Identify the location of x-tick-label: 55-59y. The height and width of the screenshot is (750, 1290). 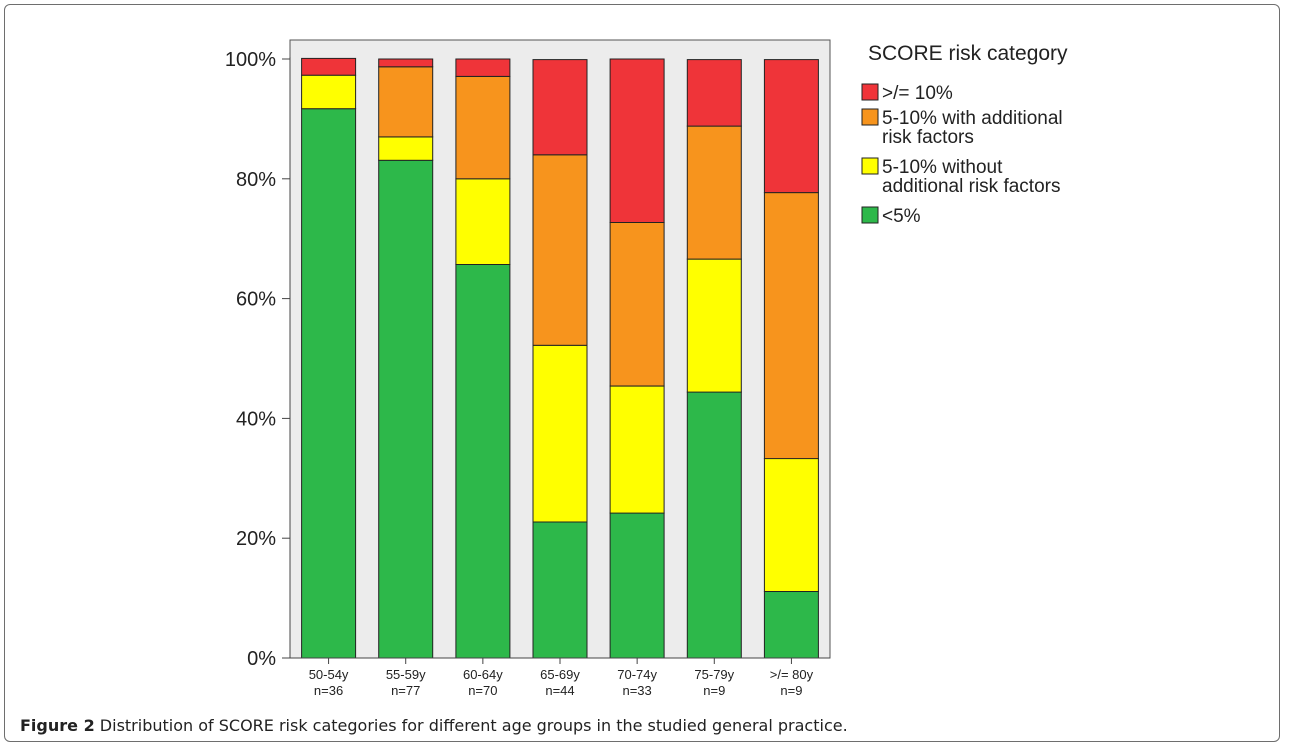
(406, 674).